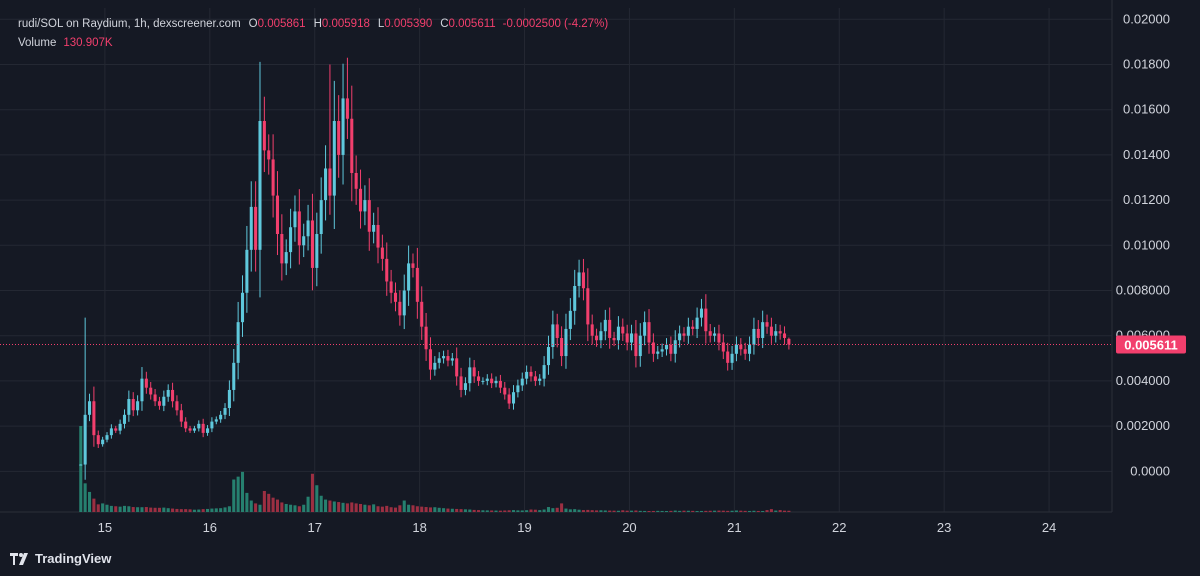 This screenshot has width=1200, height=576. Describe the element at coordinates (408, 24) in the screenshot. I see `low-value: 0.005390` at that location.